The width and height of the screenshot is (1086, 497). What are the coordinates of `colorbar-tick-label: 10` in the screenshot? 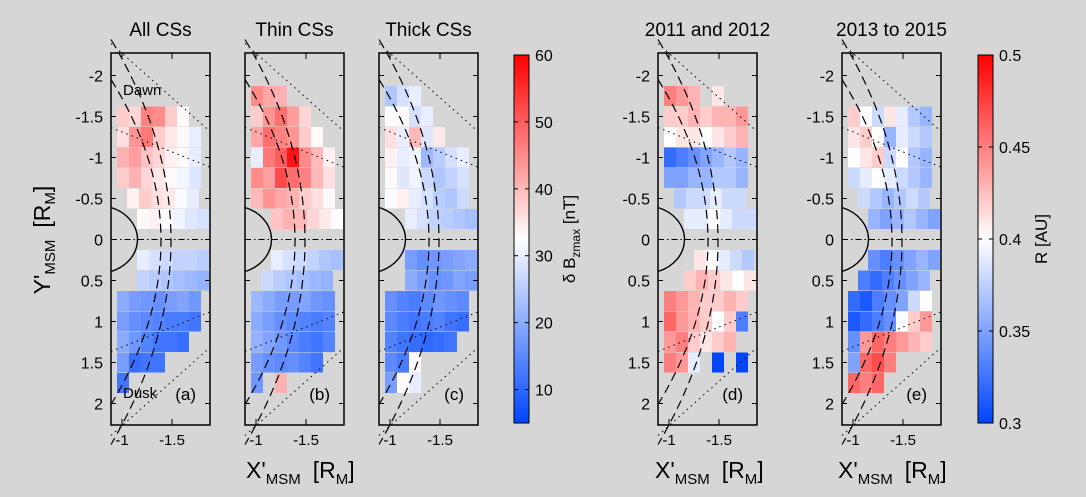 It's located at (544, 391).